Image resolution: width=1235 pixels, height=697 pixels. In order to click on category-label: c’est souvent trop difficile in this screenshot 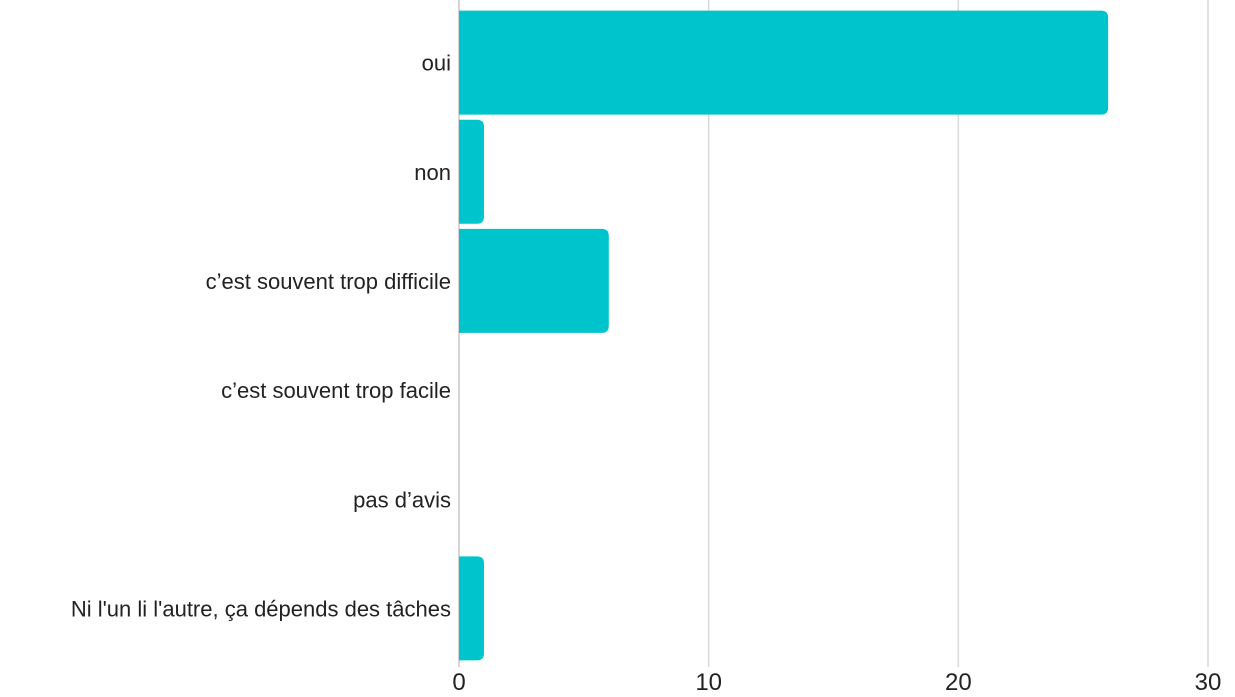, I will do `click(328, 281)`.